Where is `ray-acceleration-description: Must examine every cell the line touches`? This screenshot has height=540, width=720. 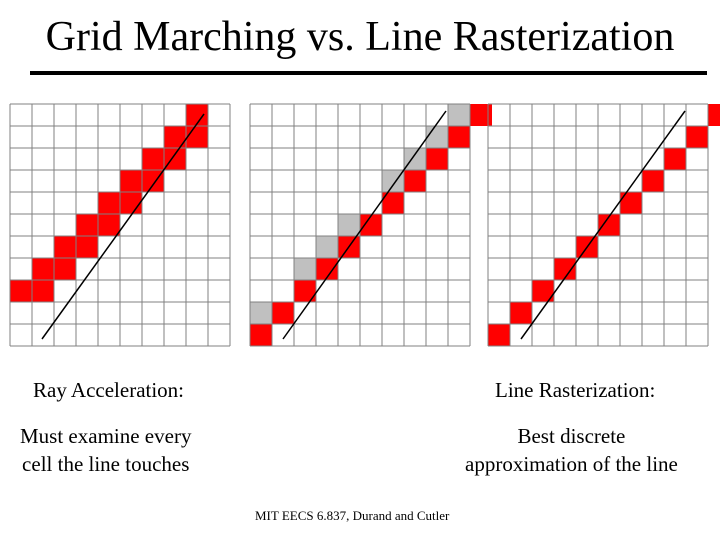 ray-acceleration-description: Must examine every cell the line touches is located at coordinates (105, 450).